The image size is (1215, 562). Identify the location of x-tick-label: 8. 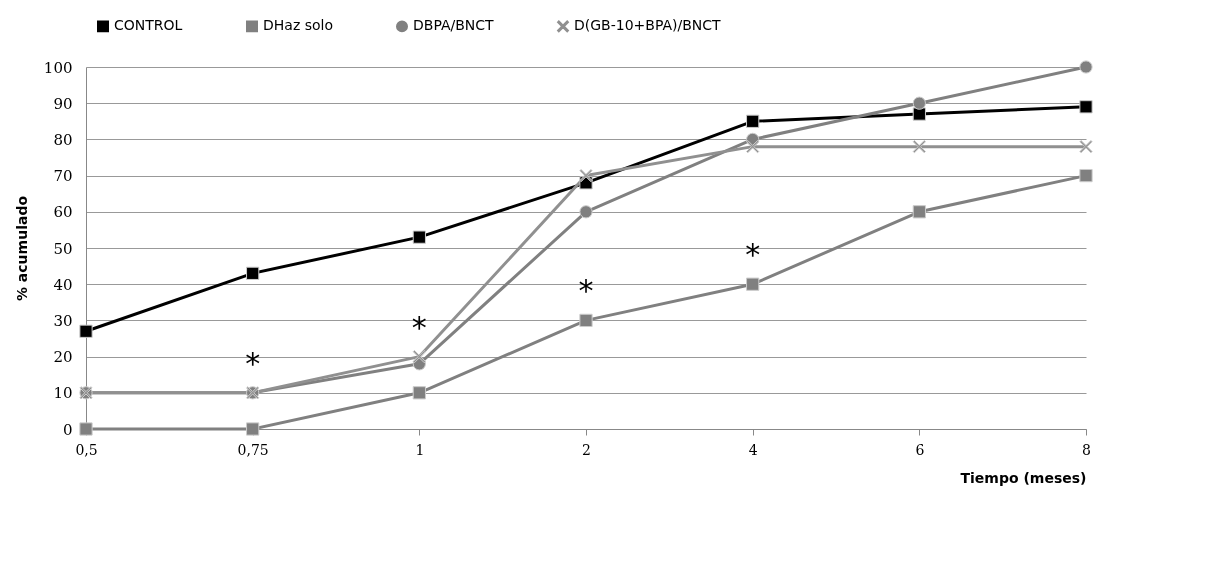
(1086, 449).